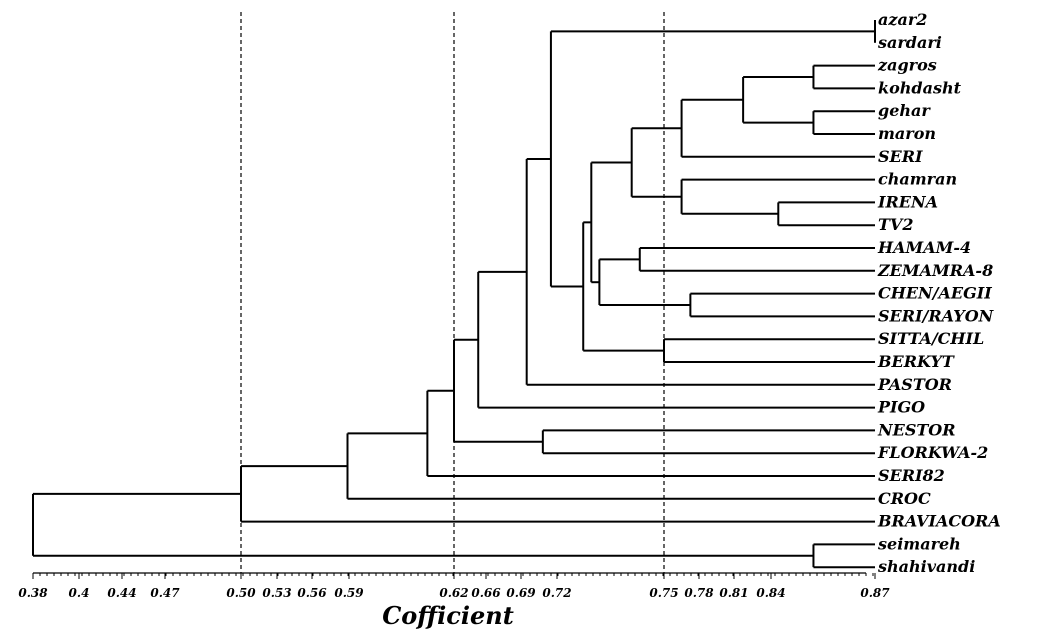 The width and height of the screenshot is (1046, 629). I want to click on leaf-label: chamran, so click(917, 179).